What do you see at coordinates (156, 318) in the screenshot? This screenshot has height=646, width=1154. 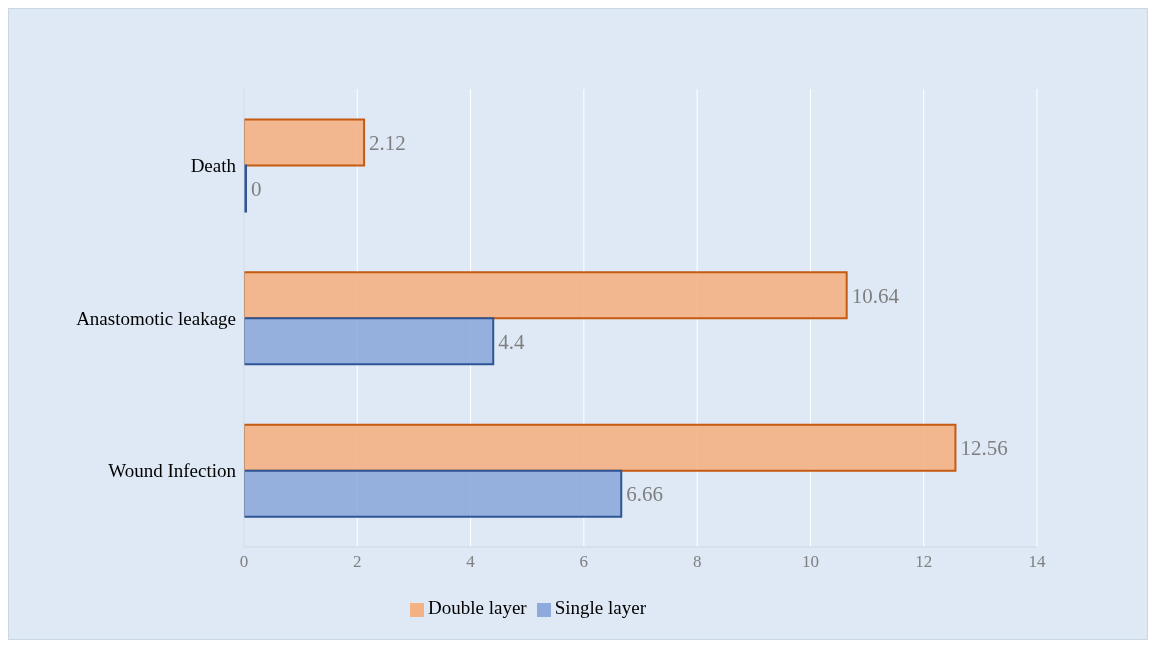 I see `y-tick-label: Anastomotic leakage` at bounding box center [156, 318].